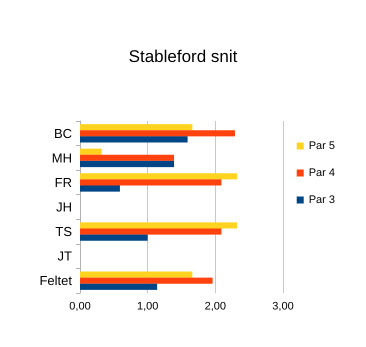  What do you see at coordinates (65, 256) in the screenshot?
I see `y-tick-label: JT` at bounding box center [65, 256].